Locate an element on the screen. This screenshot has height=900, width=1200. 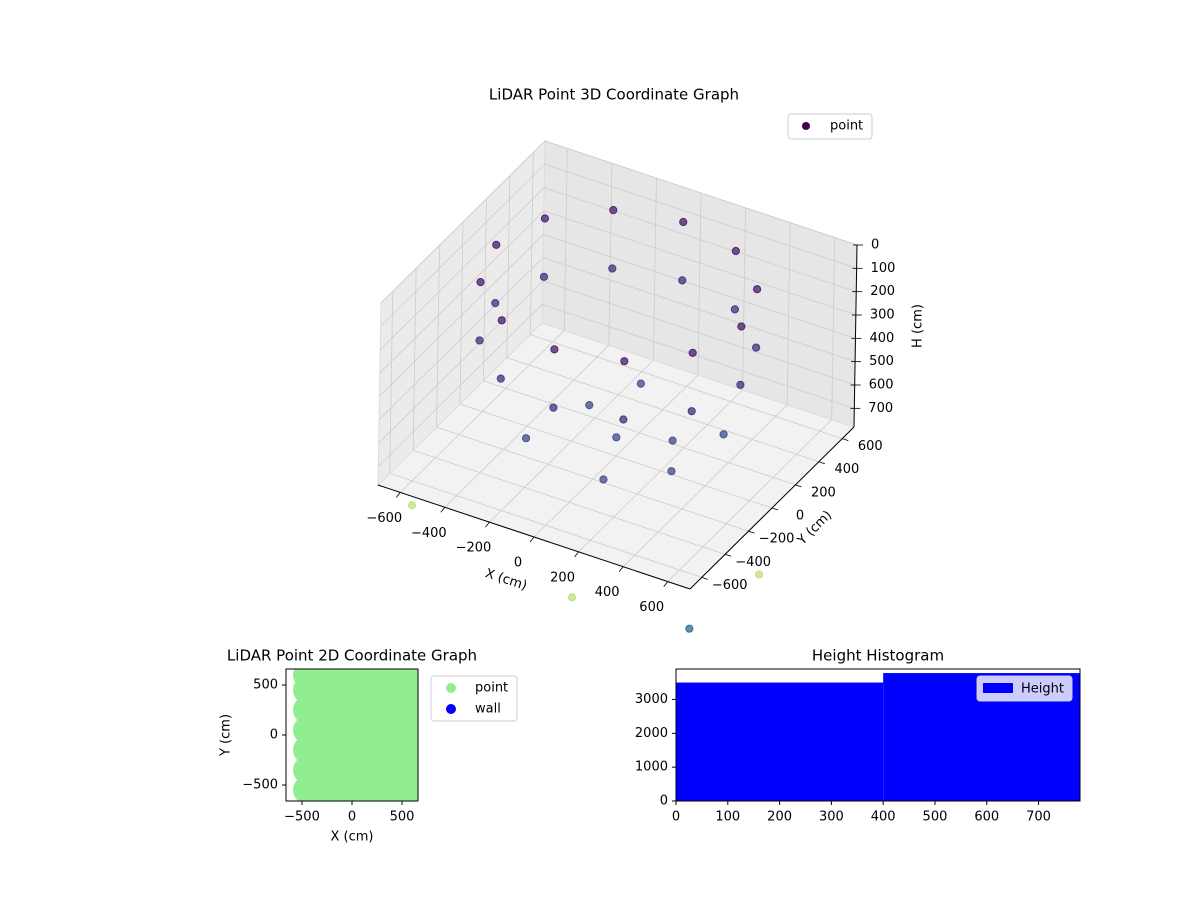
y-tick-label: 400 is located at coordinates (846, 469).